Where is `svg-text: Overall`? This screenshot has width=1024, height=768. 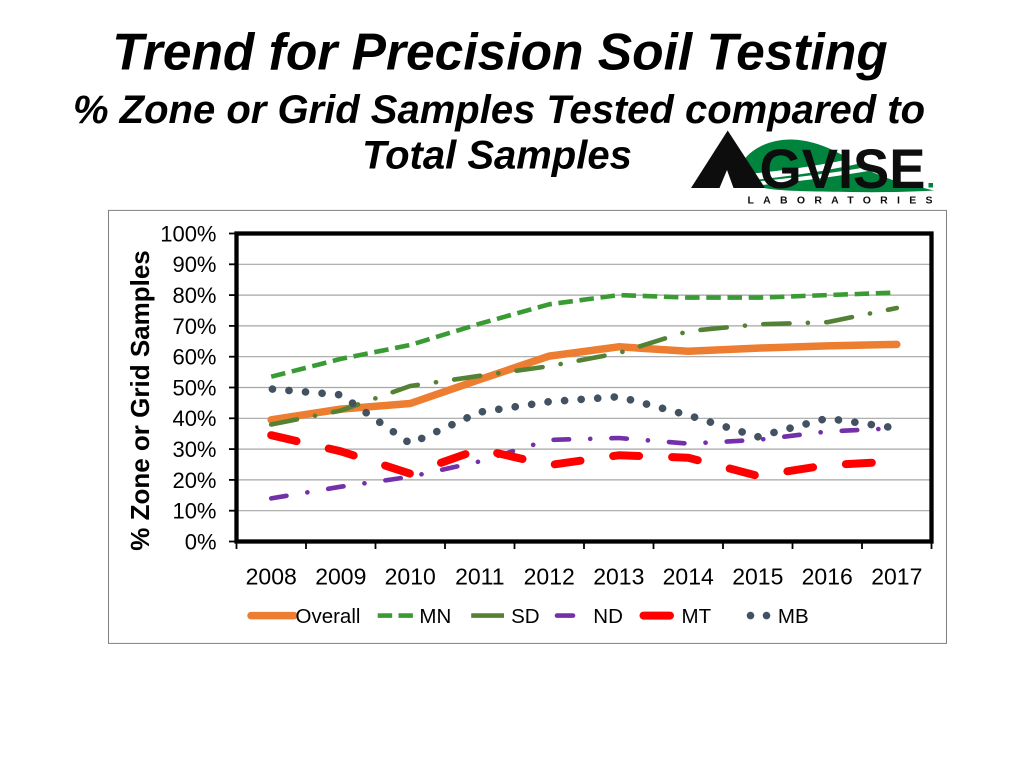
svg-text: Overall is located at coordinates (328, 616).